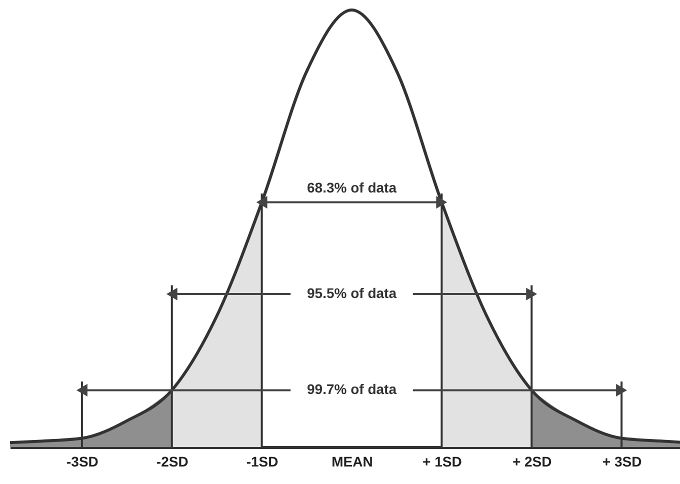  I want to click on x-tick-label: + 3SD, so click(622, 462).